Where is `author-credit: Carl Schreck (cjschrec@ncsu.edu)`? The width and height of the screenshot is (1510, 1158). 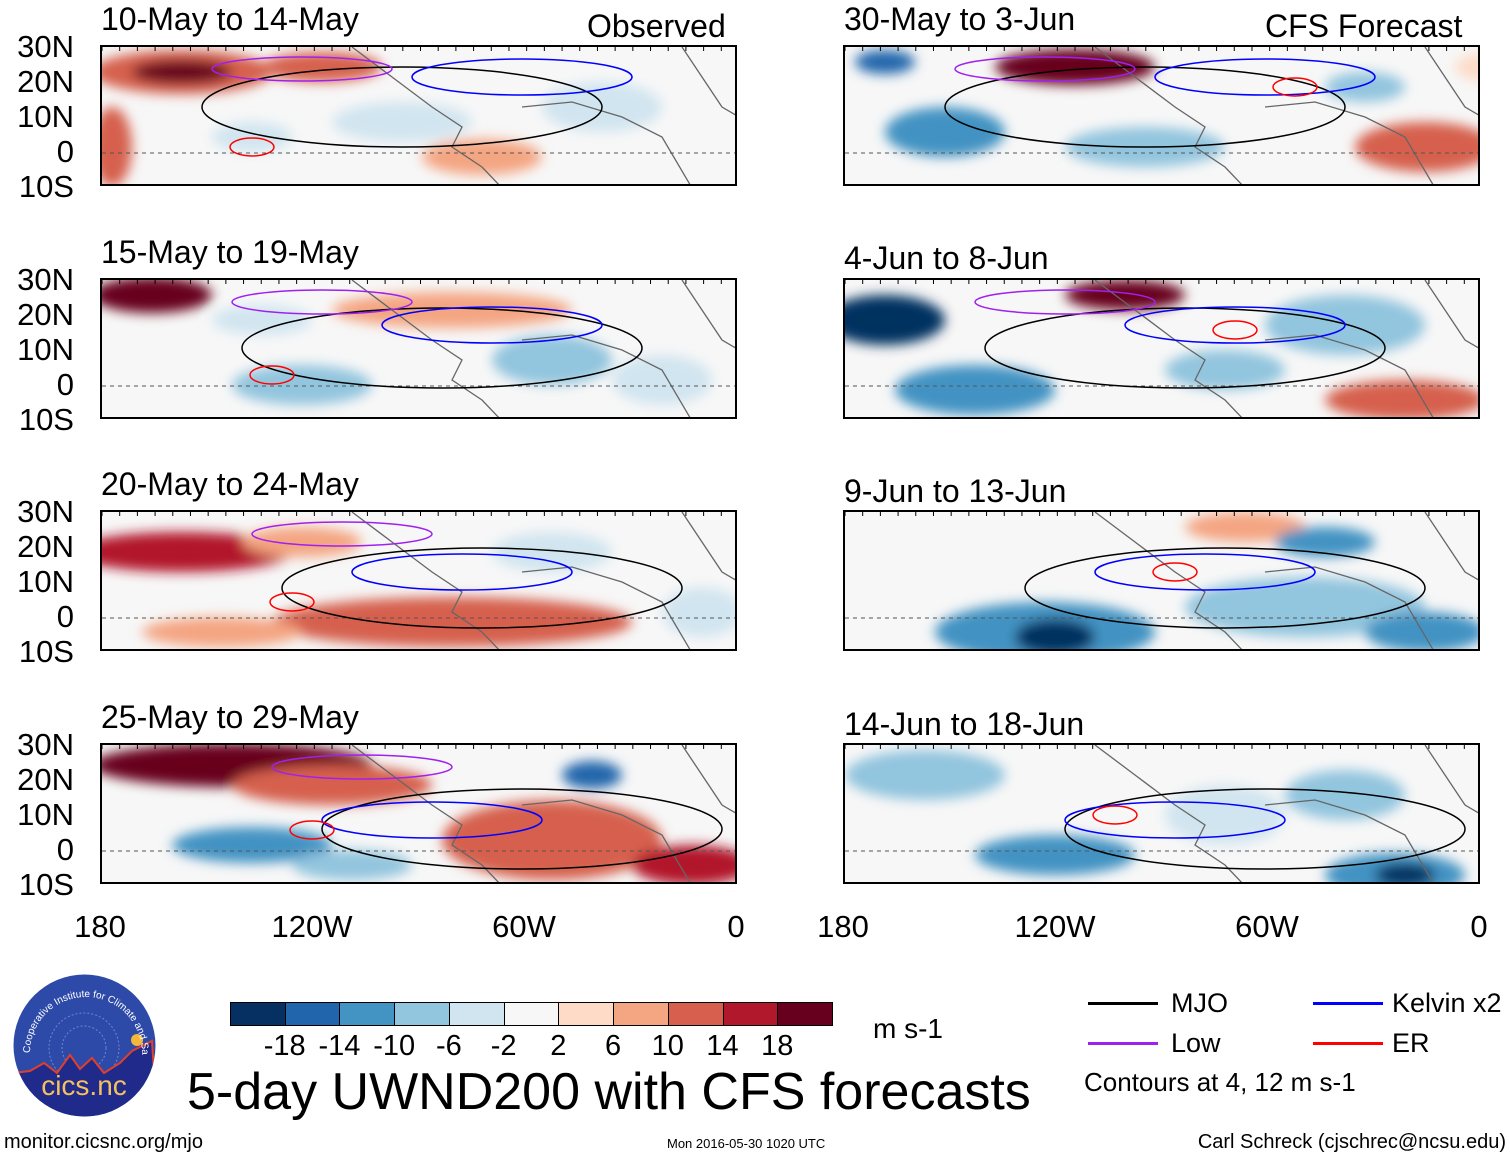 author-credit: Carl Schreck (cjschrec@ncsu.edu) is located at coordinates (1351, 1142).